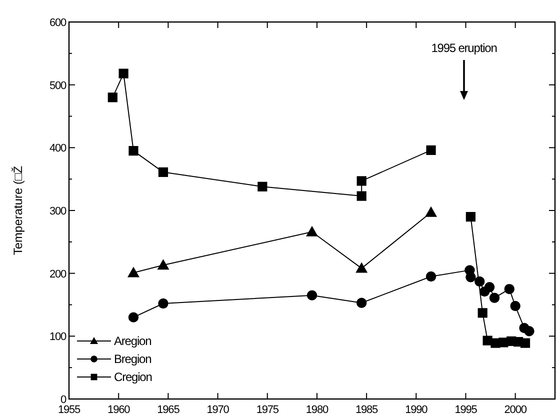 The height and width of the screenshot is (419, 557). Describe the element at coordinates (416, 410) in the screenshot. I see `x-tick-label: 1990` at that location.